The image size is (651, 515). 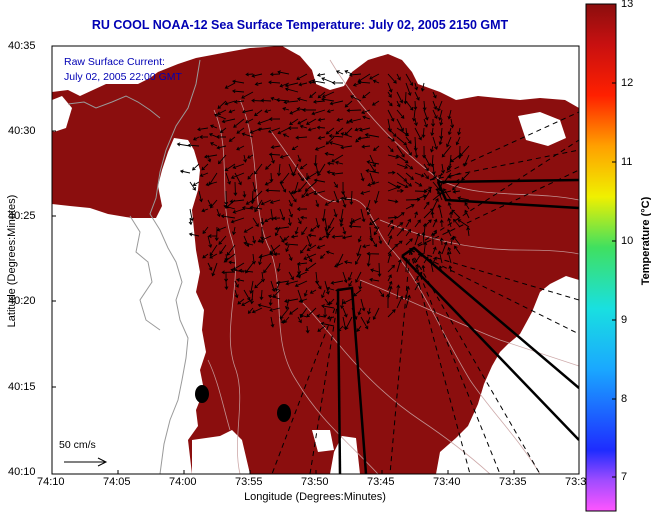 What do you see at coordinates (51, 482) in the screenshot?
I see `x-tick-label: 74:10` at bounding box center [51, 482].